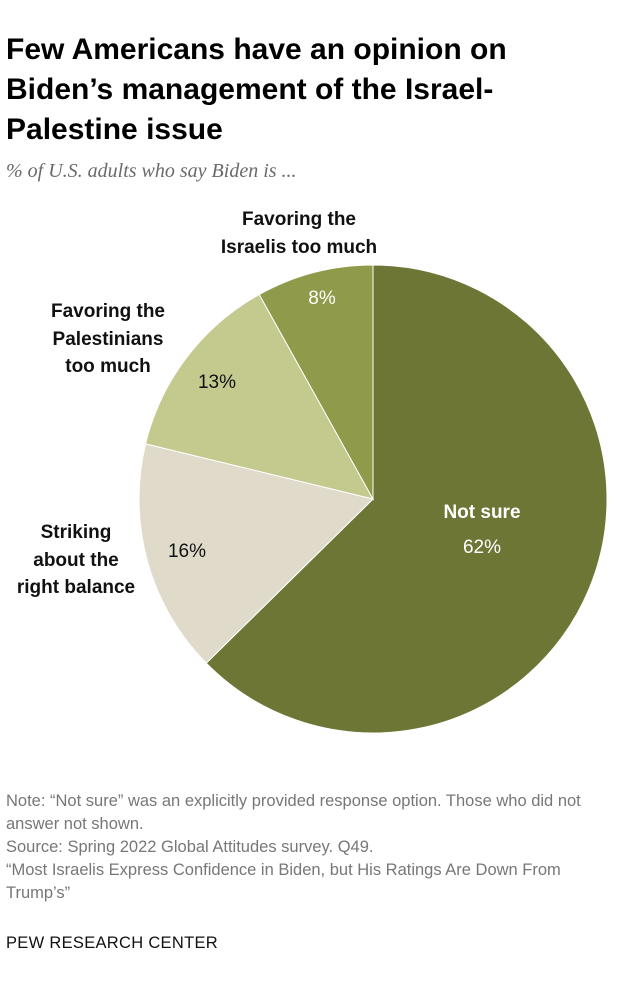 This screenshot has width=620, height=994. I want to click on category-label-palestinians-1: Favoring the, so click(108, 311).